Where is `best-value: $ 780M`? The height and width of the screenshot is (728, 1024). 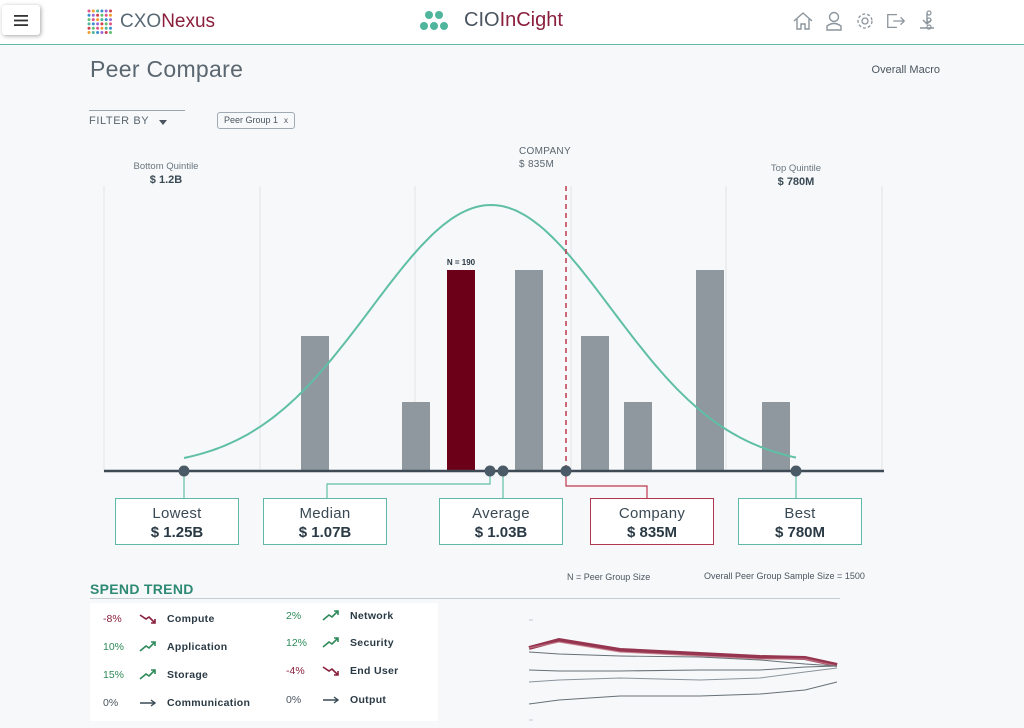 best-value: $ 780M is located at coordinates (800, 532).